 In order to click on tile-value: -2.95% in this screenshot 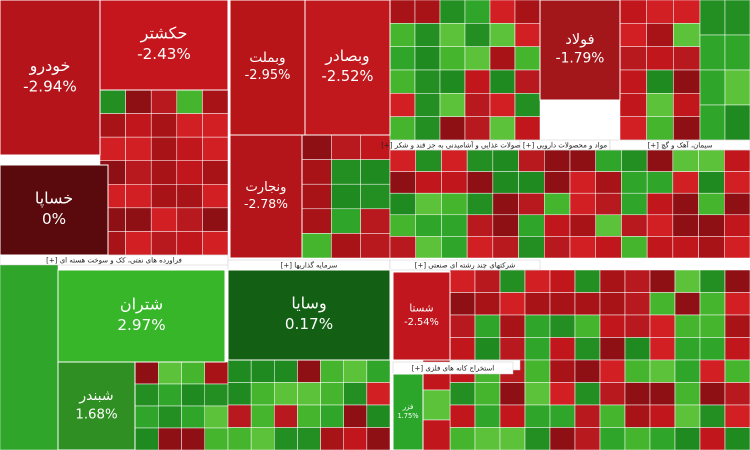, I will do `click(268, 75)`.